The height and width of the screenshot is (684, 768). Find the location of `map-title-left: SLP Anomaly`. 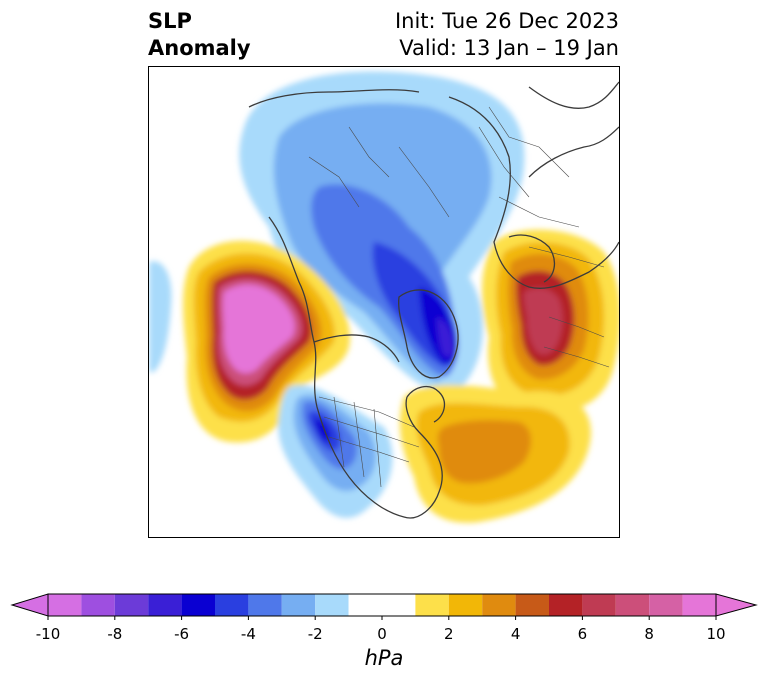

map-title-left: SLP Anomaly is located at coordinates (199, 35).